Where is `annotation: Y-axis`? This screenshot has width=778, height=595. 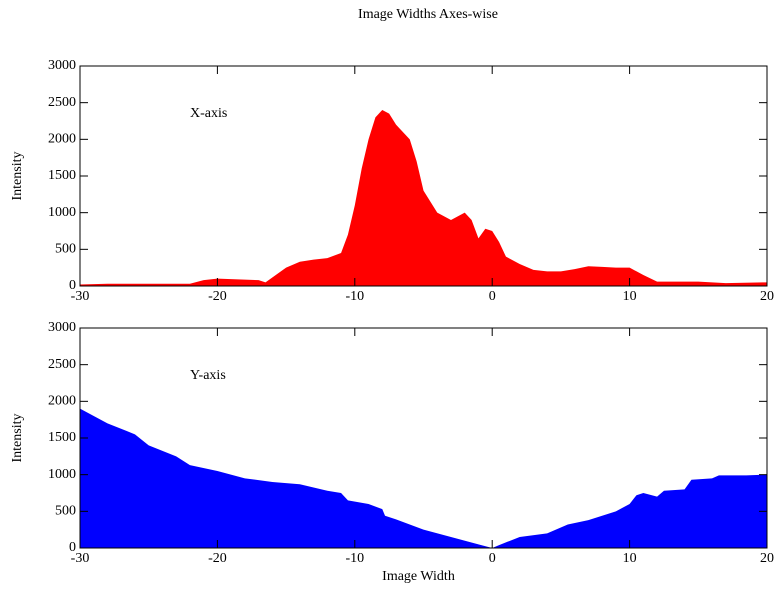 annotation: Y-axis is located at coordinates (208, 375).